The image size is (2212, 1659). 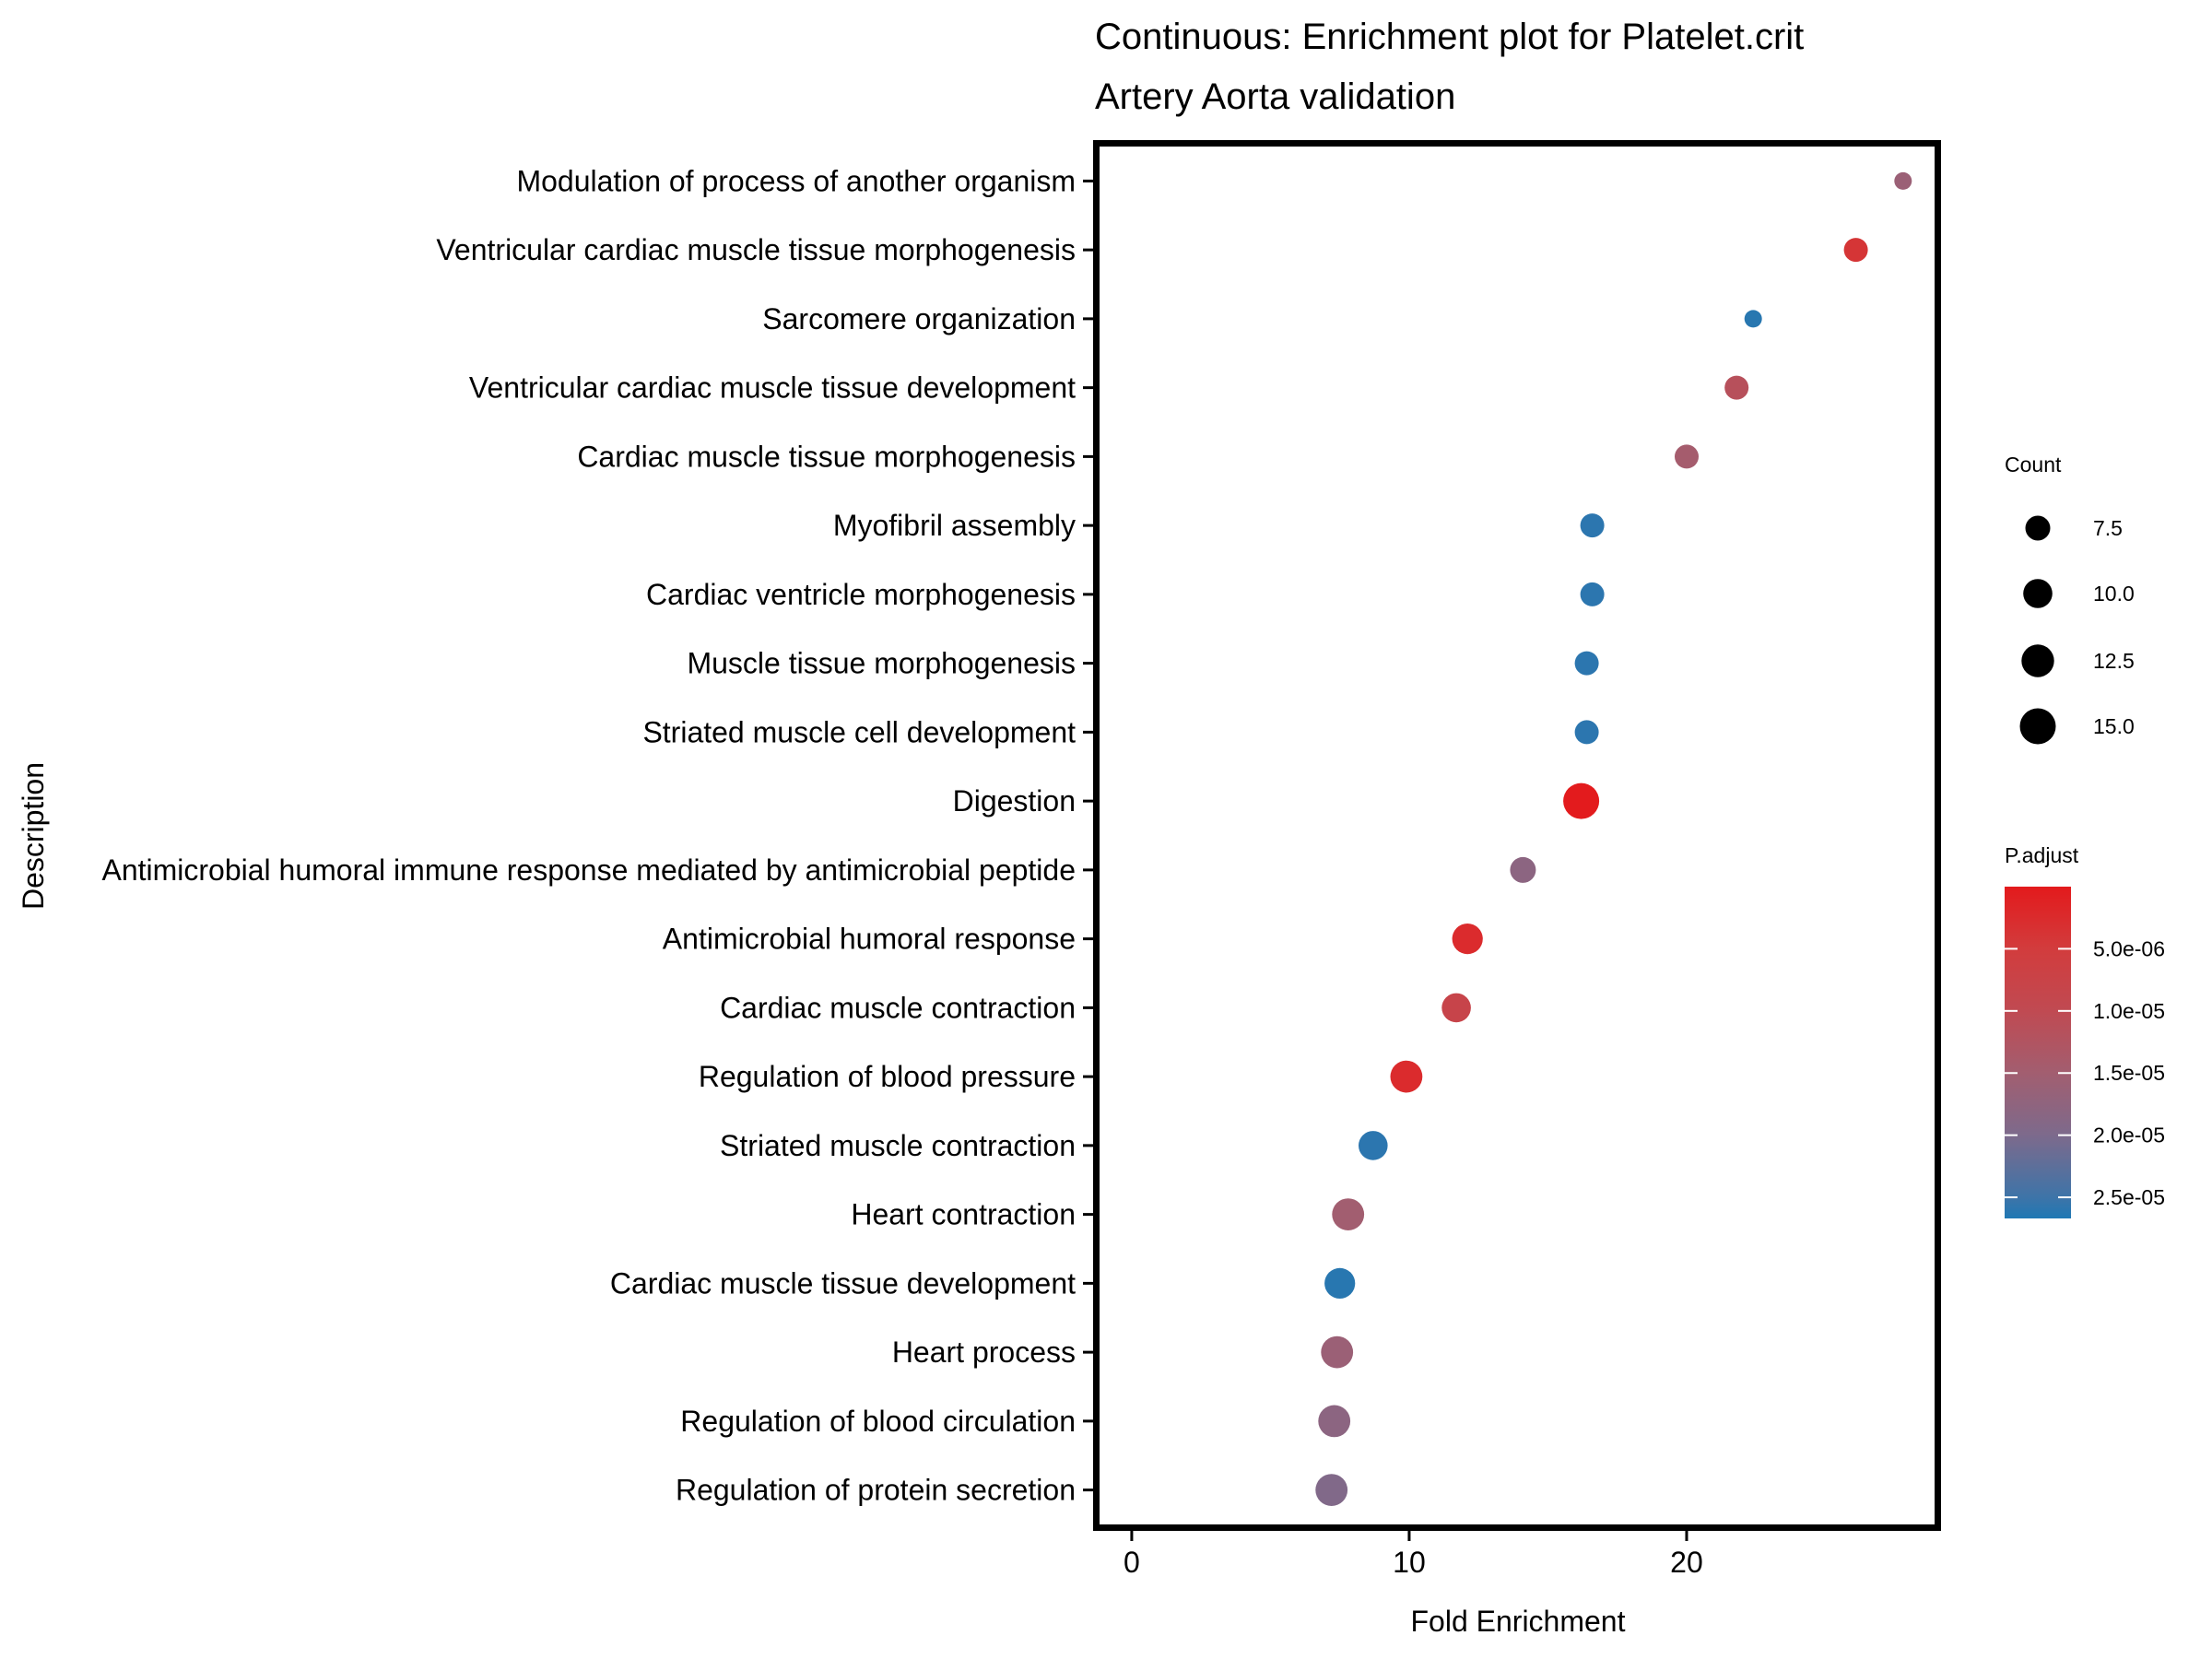 What do you see at coordinates (2129, 1073) in the screenshot?
I see `colorbar-label: 1.5e-05` at bounding box center [2129, 1073].